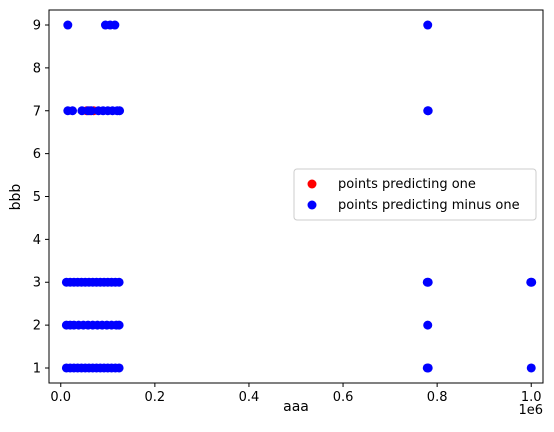  Describe the element at coordinates (296, 407) in the screenshot. I see `x-axis-label: aaa` at that location.